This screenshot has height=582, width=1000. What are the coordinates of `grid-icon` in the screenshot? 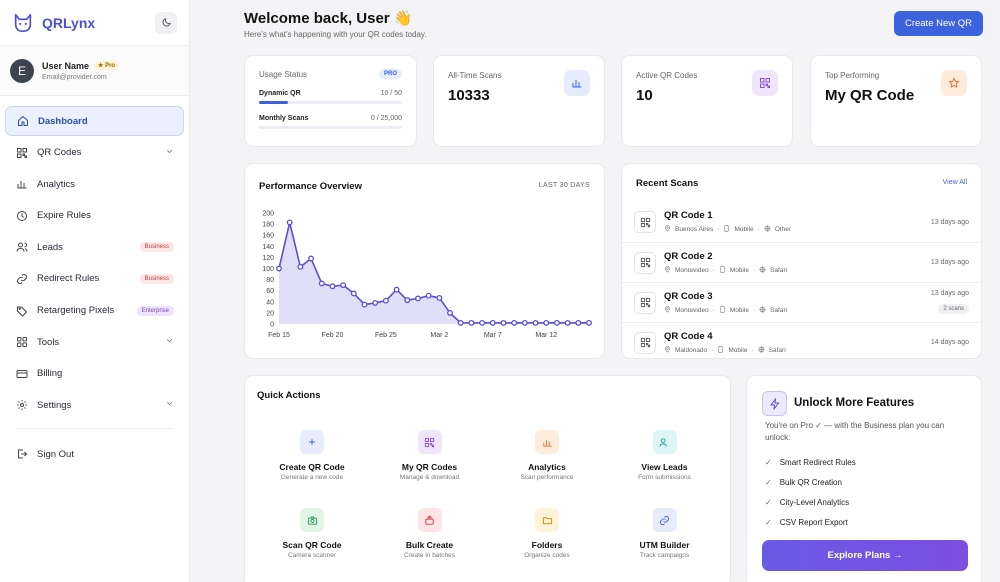 It's located at (22, 342).